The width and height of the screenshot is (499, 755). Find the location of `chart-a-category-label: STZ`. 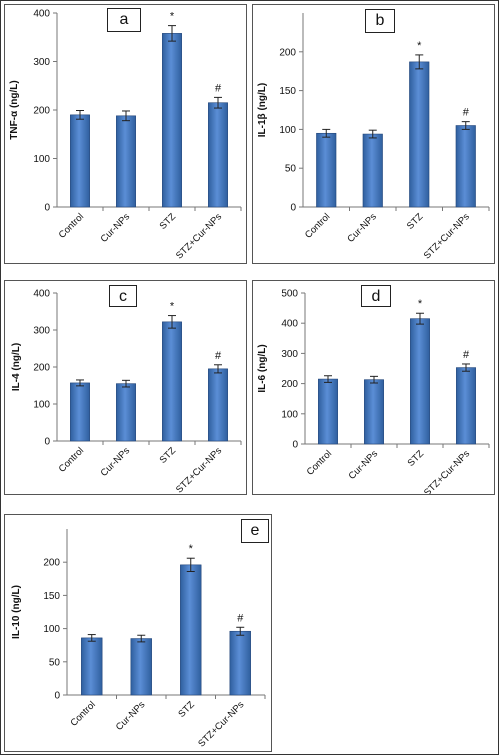

chart-a-category-label: STZ is located at coordinates (168, 221).